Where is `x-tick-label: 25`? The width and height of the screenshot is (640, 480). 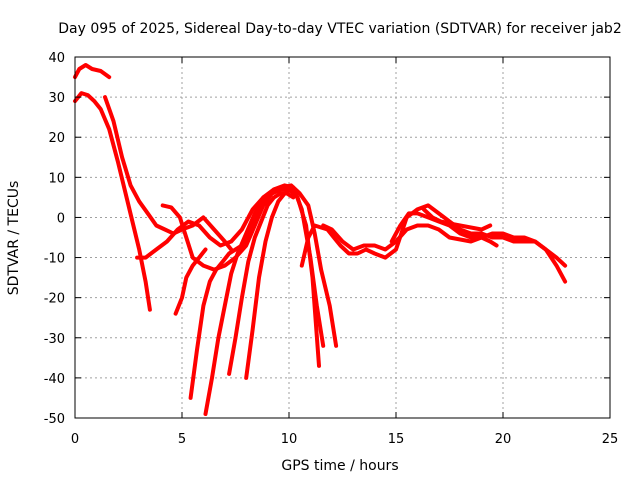
x-tick-label: 25 is located at coordinates (610, 439).